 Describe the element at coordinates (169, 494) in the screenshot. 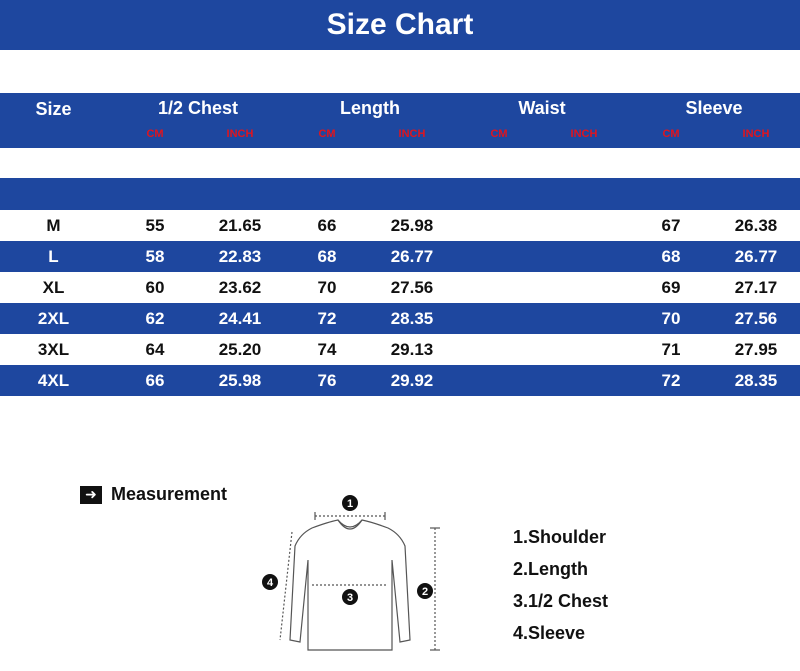

I see `measurement-title: Measurement` at that location.